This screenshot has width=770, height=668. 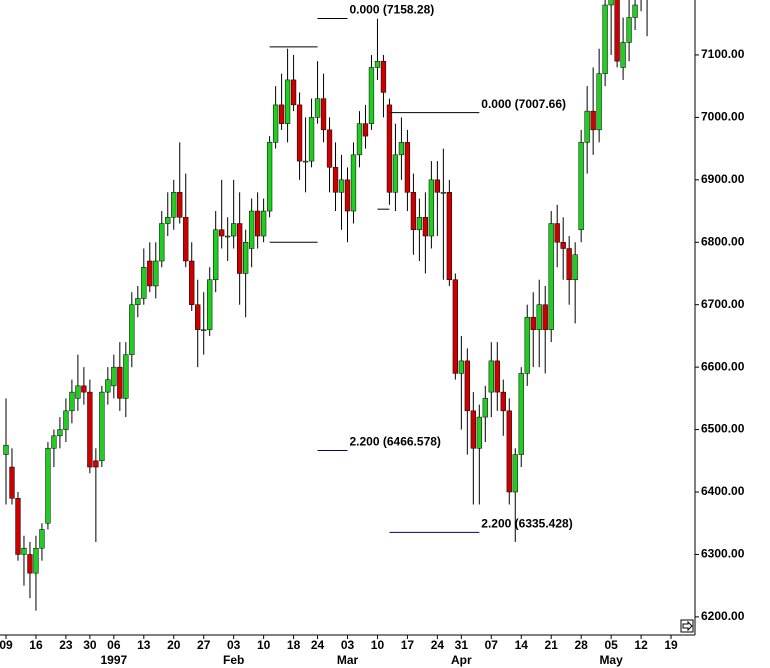 What do you see at coordinates (294, 645) in the screenshot?
I see `x-tick-label: 18` at bounding box center [294, 645].